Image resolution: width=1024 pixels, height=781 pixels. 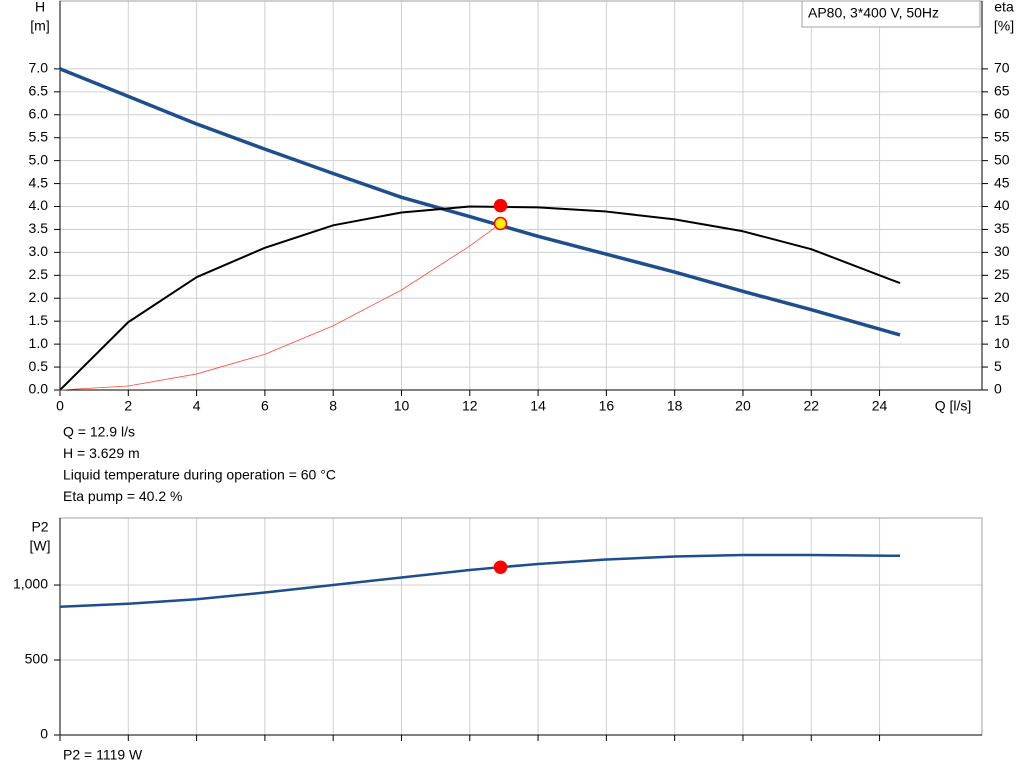 I want to click on y2-tick-label: 0, so click(x=998, y=389).